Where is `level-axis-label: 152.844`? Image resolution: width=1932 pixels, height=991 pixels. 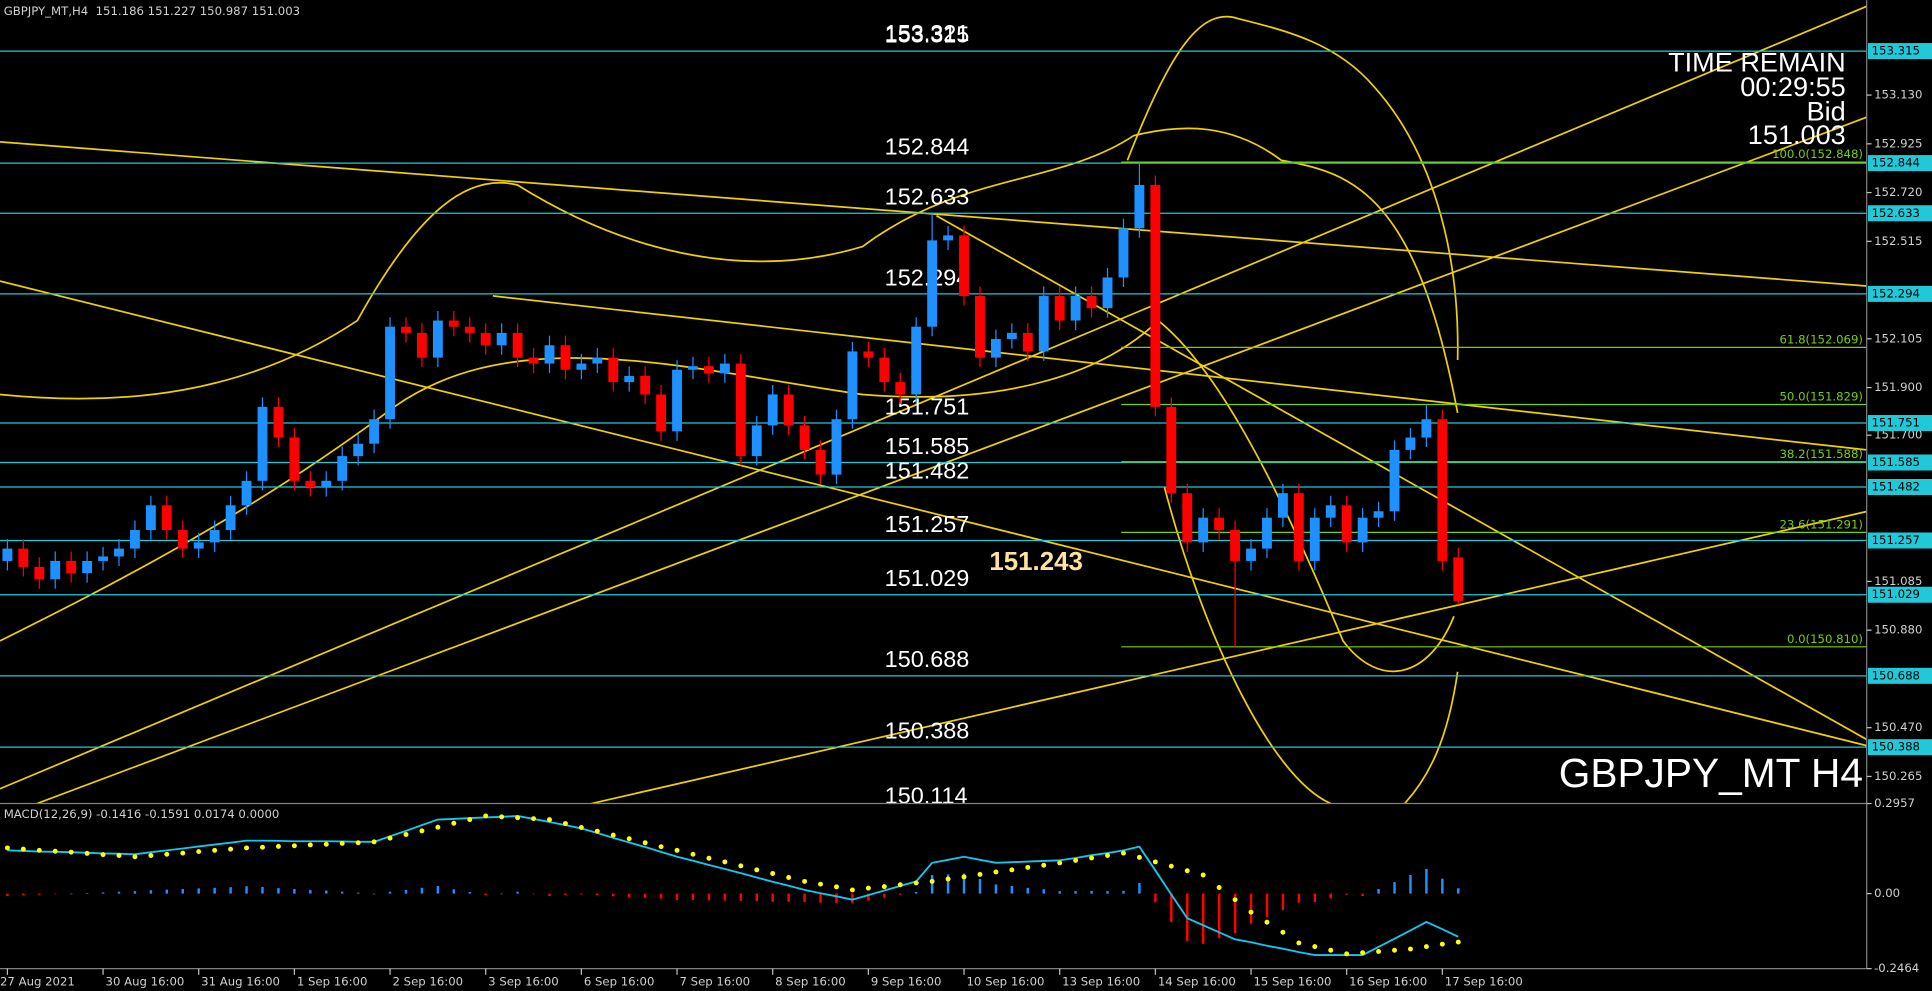
level-axis-label: 152.844 is located at coordinates (1896, 163).